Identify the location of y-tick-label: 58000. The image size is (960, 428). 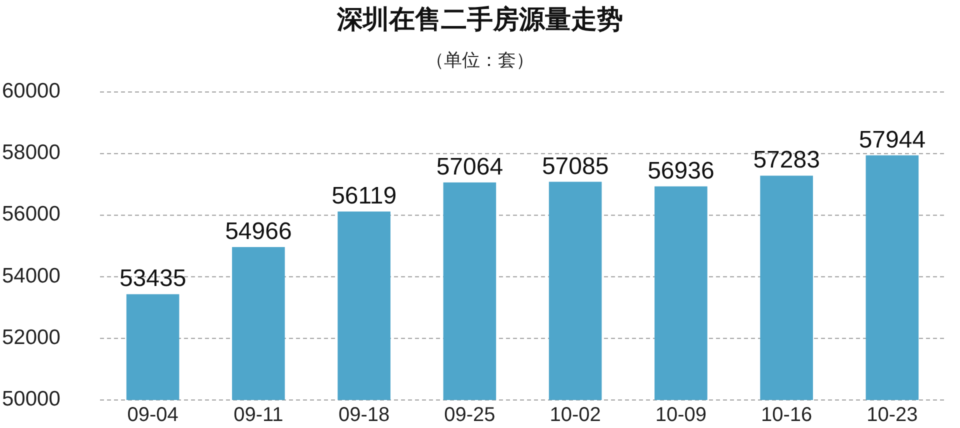
(31, 152).